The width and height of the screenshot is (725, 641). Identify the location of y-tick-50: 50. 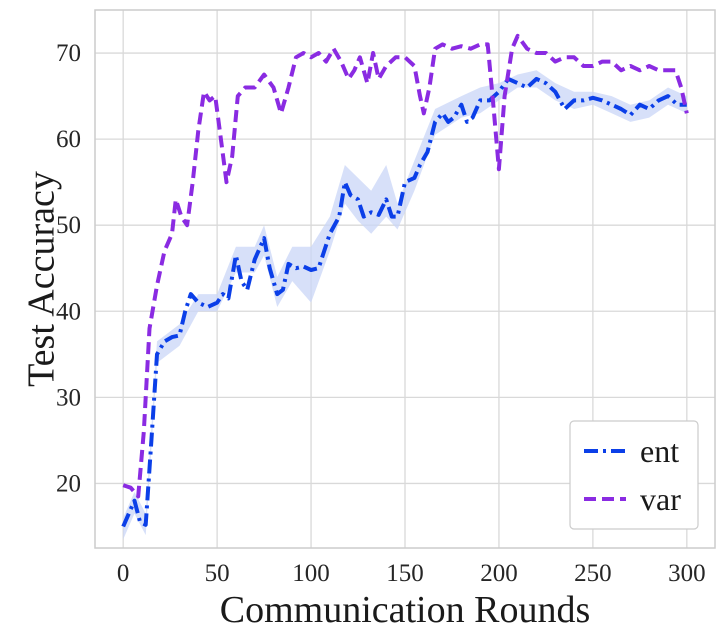
(68, 225).